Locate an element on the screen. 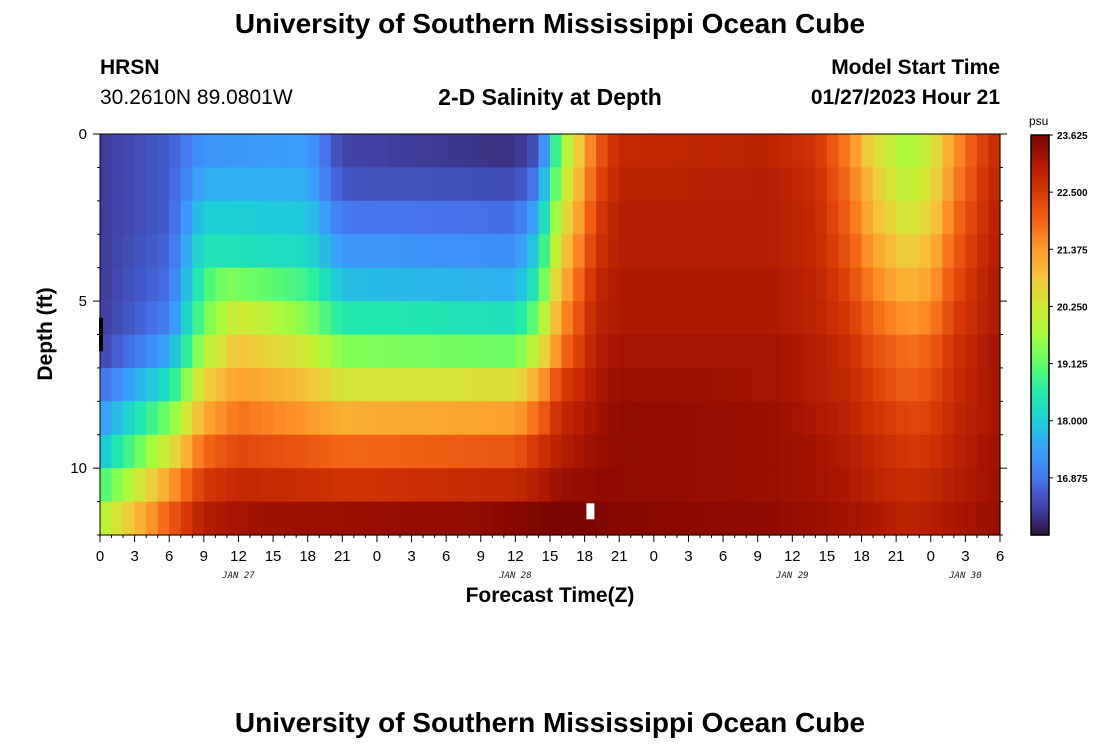 The width and height of the screenshot is (1100, 750). x-tick-label: 9 is located at coordinates (758, 556).